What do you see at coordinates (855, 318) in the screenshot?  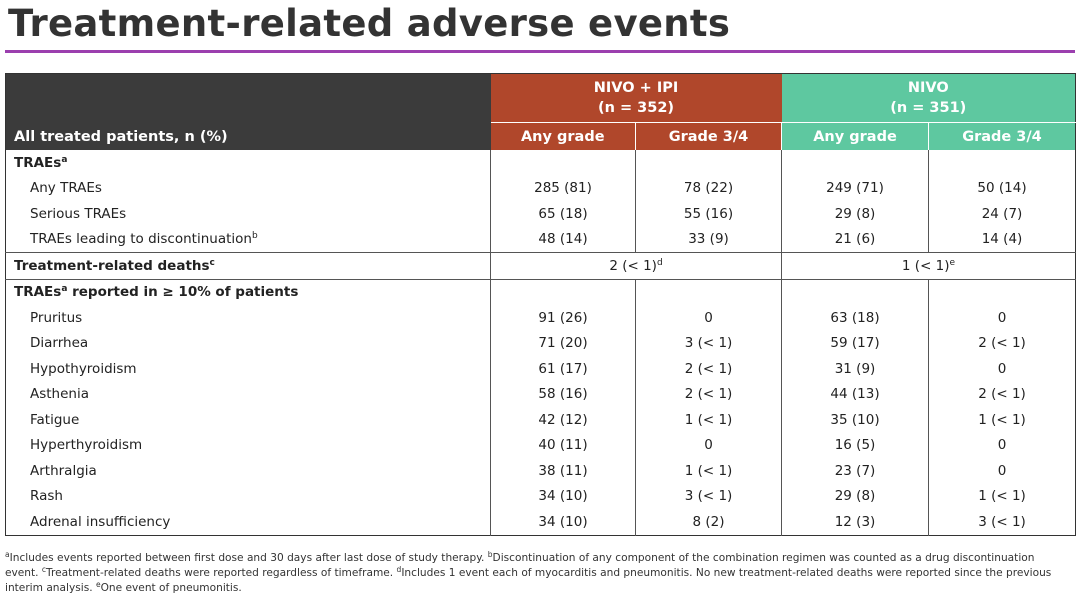 I see `value-cell: 63 (18)` at bounding box center [855, 318].